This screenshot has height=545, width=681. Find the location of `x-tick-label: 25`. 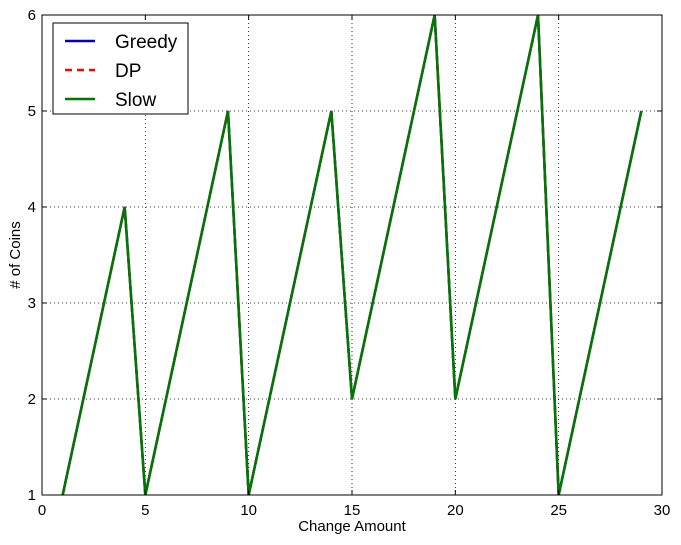

x-tick-label: 25 is located at coordinates (558, 510).